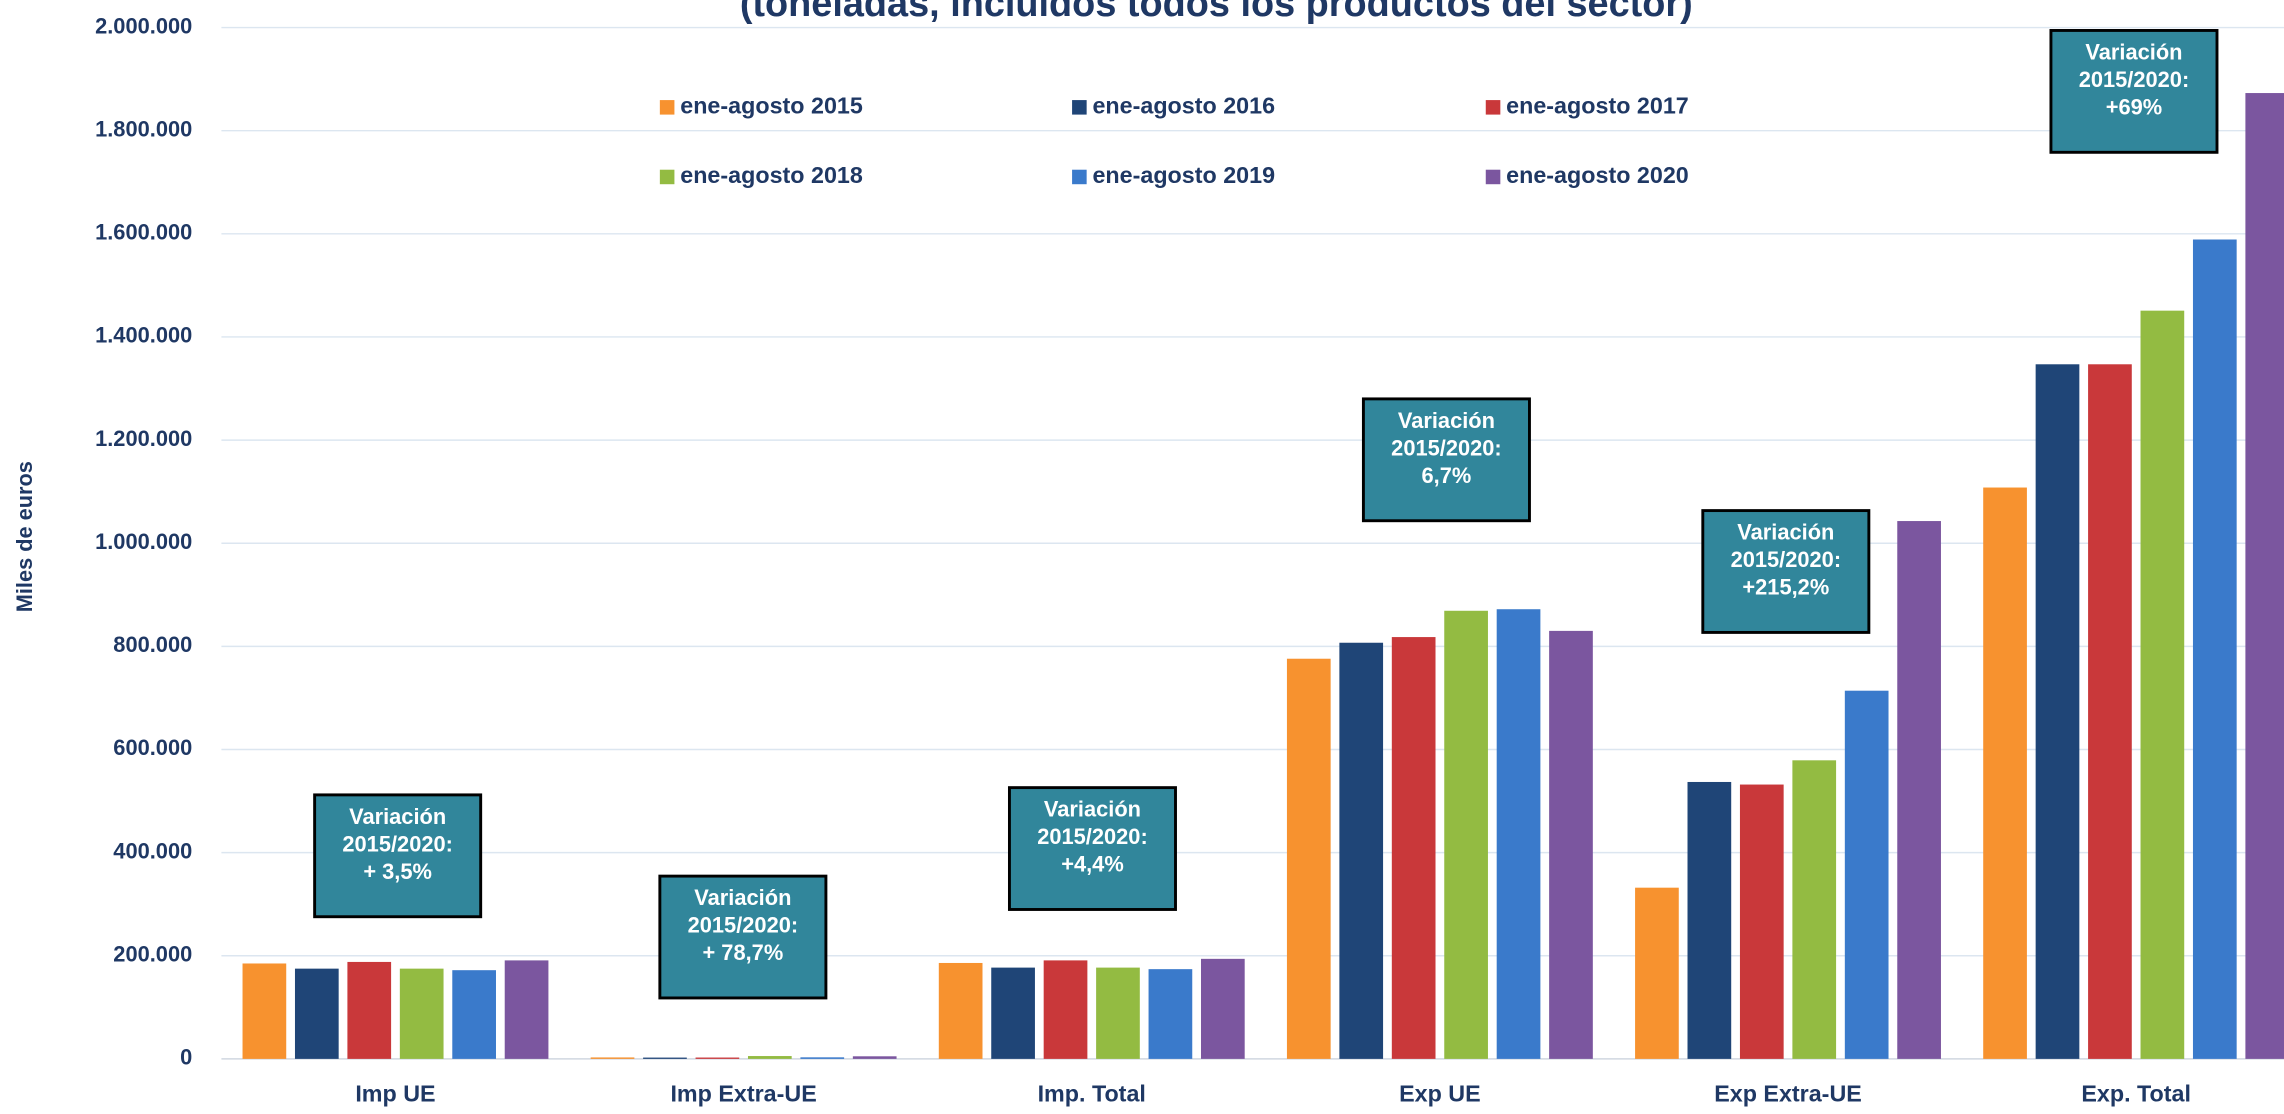 The image size is (2284, 1114). What do you see at coordinates (771, 175) in the screenshot?
I see `legend-label: ene-agosto 2018` at bounding box center [771, 175].